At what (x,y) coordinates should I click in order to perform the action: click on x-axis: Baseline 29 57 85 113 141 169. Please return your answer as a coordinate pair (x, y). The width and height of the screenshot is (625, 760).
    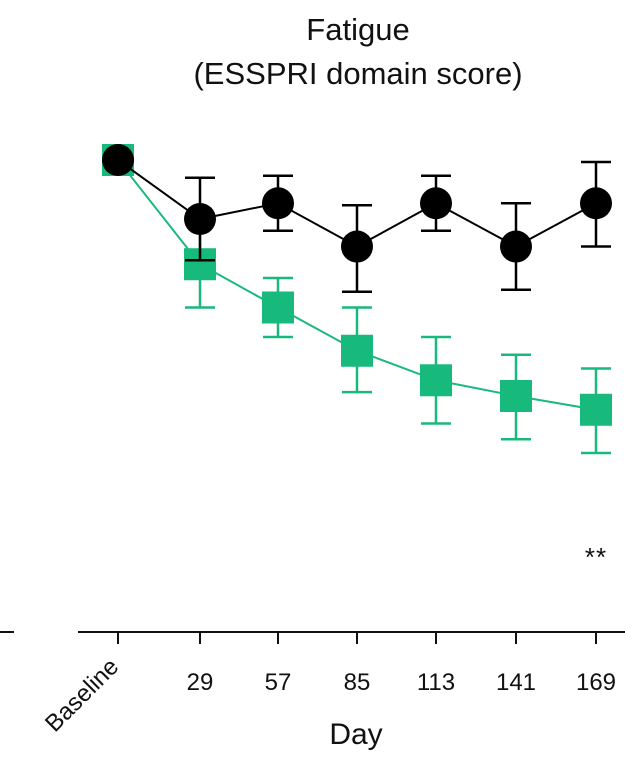
    Looking at the image, I should click on (312, 684).